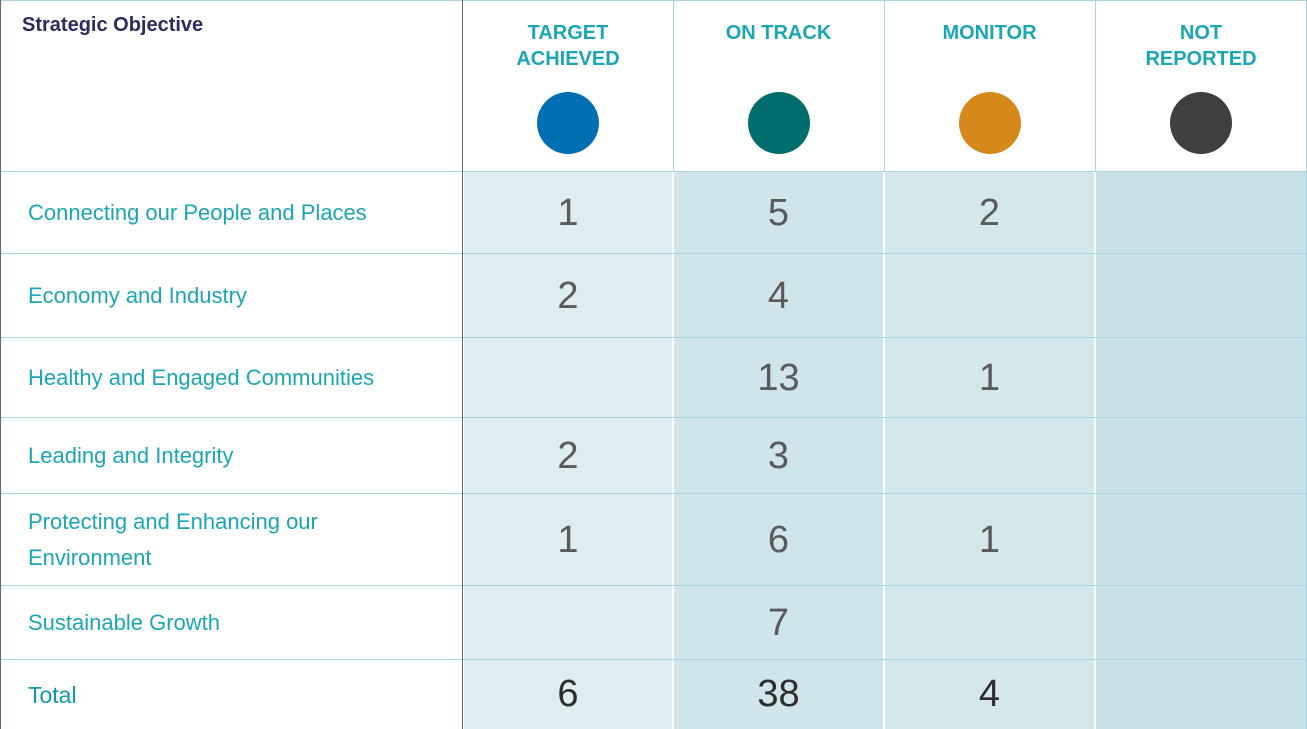 Image resolution: width=1307 pixels, height=729 pixels. Describe the element at coordinates (989, 33) in the screenshot. I see `status-label: MONITOR` at that location.